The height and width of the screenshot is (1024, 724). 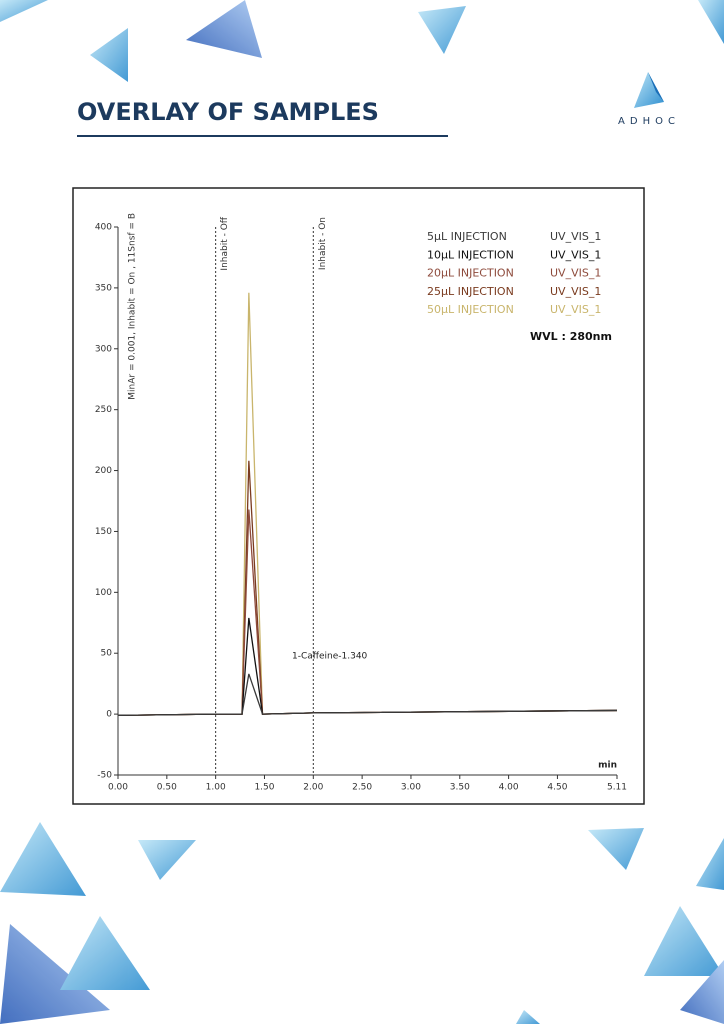 What do you see at coordinates (323, 243) in the screenshot?
I see `event-label: Inhabit - On` at bounding box center [323, 243].